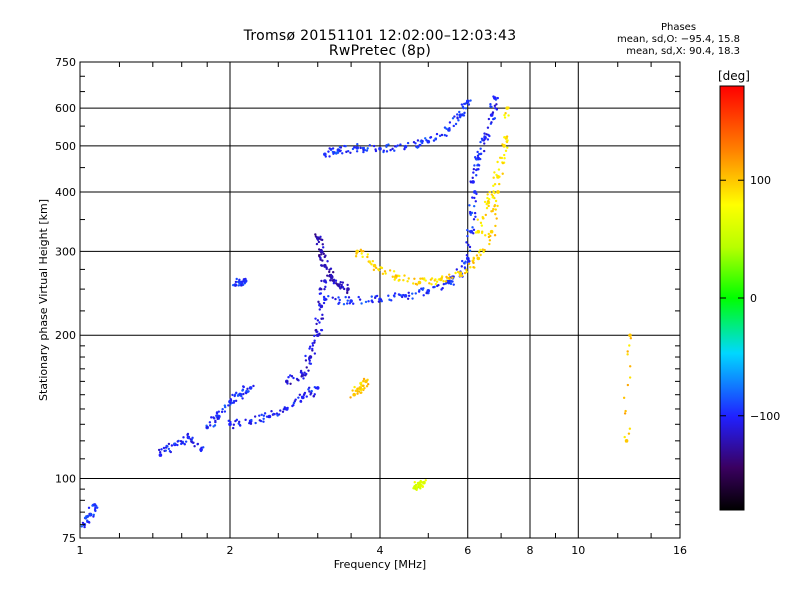 The width and height of the screenshot is (800, 600). Describe the element at coordinates (65, 192) in the screenshot. I see `y-tick-label: 400` at that location.